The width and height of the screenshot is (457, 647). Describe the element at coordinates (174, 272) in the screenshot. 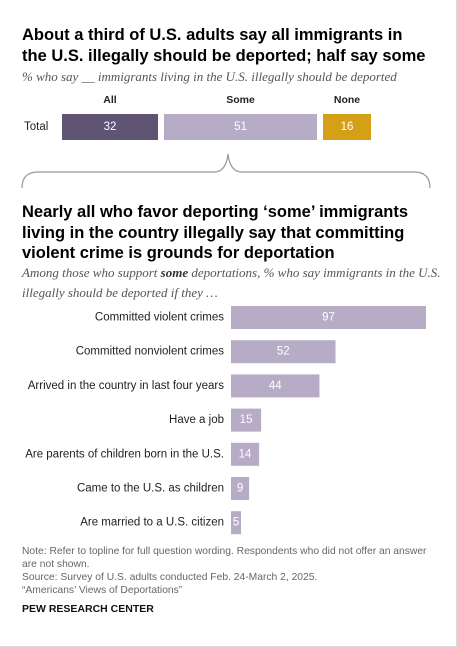

I see `subtitle-part: some` at that location.